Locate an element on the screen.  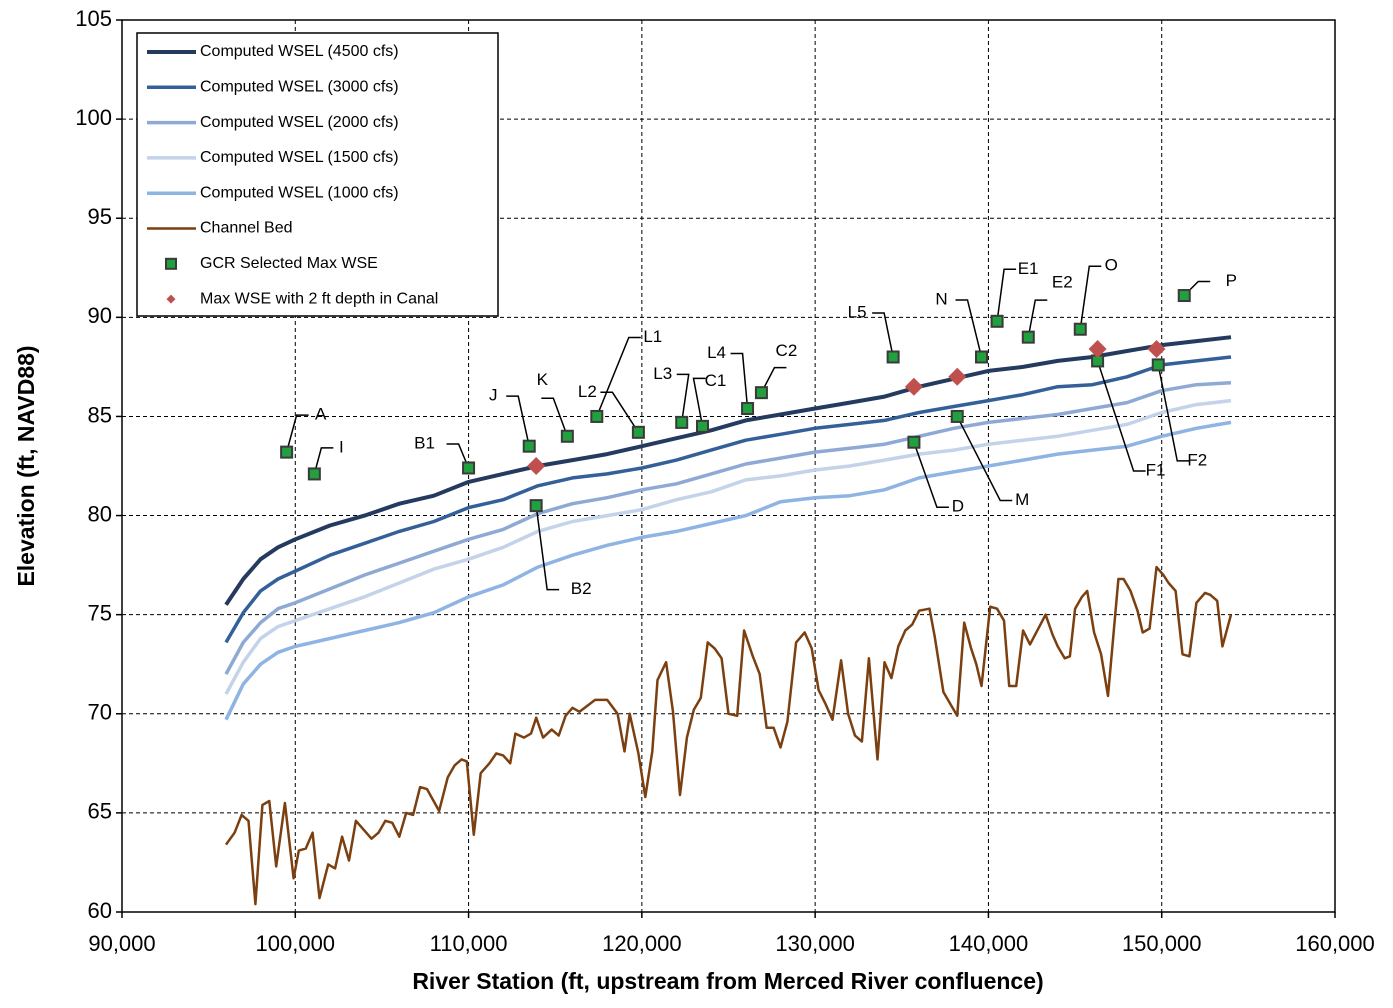
point-label: E1 is located at coordinates (1028, 268).